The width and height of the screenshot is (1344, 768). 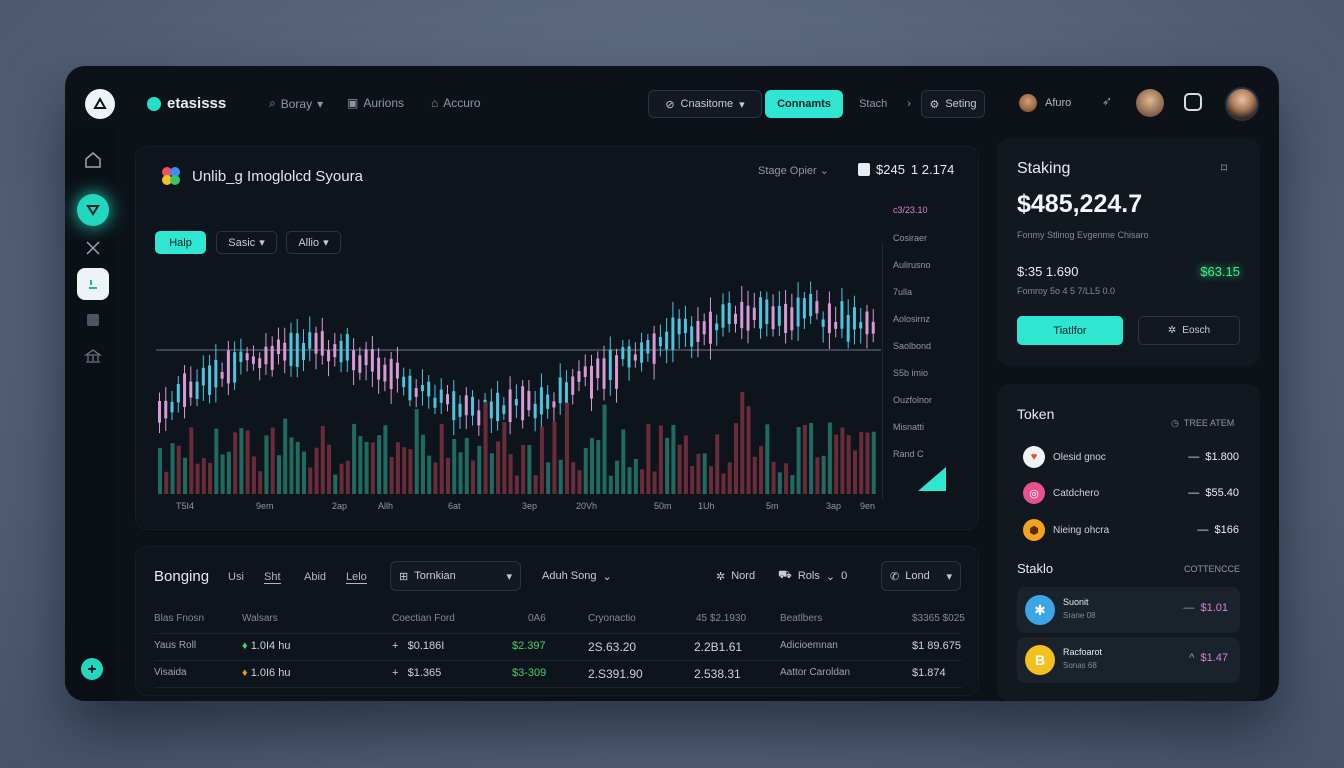 I want to click on exchange-icon, so click(x=93, y=248).